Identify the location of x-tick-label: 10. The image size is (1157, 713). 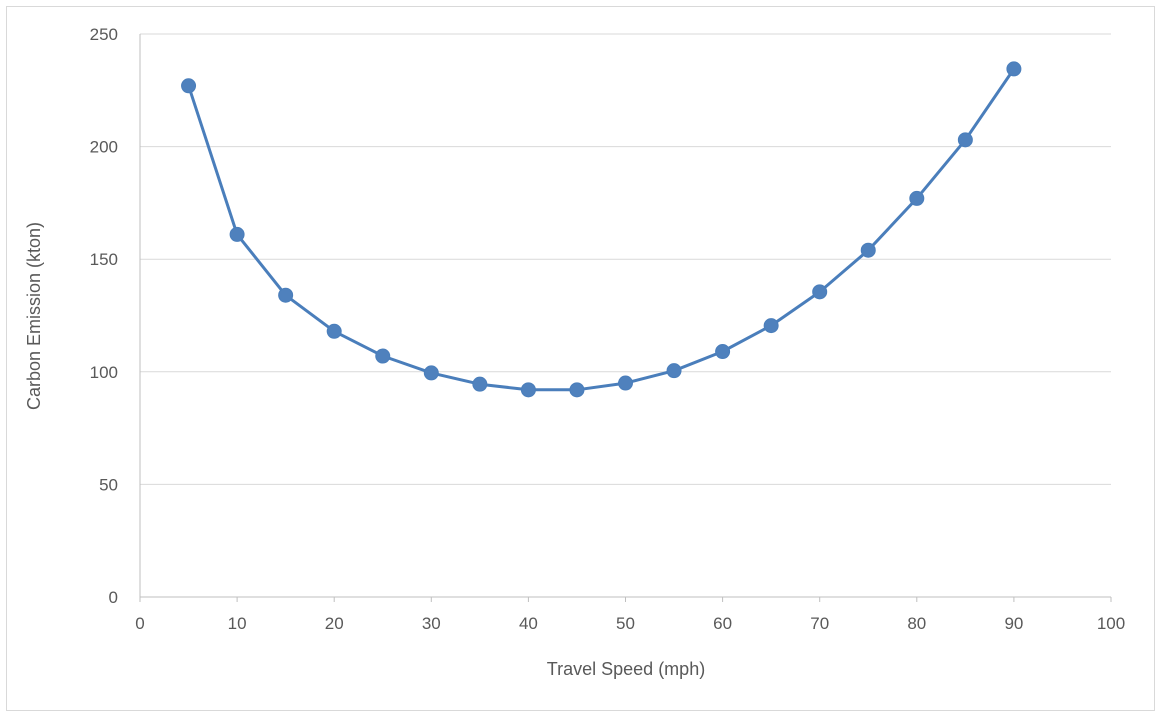
(237, 623).